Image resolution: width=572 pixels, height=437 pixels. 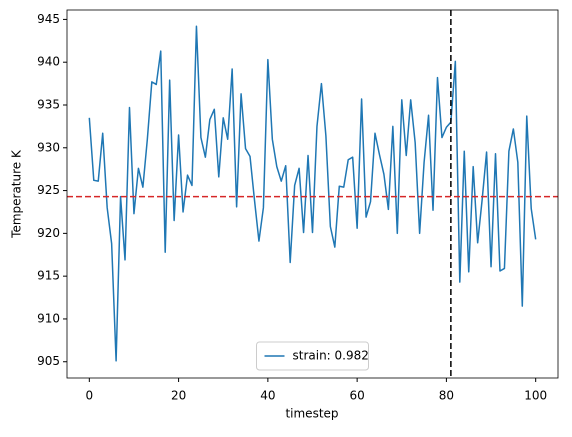 I want to click on x-tick-label: 60, so click(x=356, y=396).